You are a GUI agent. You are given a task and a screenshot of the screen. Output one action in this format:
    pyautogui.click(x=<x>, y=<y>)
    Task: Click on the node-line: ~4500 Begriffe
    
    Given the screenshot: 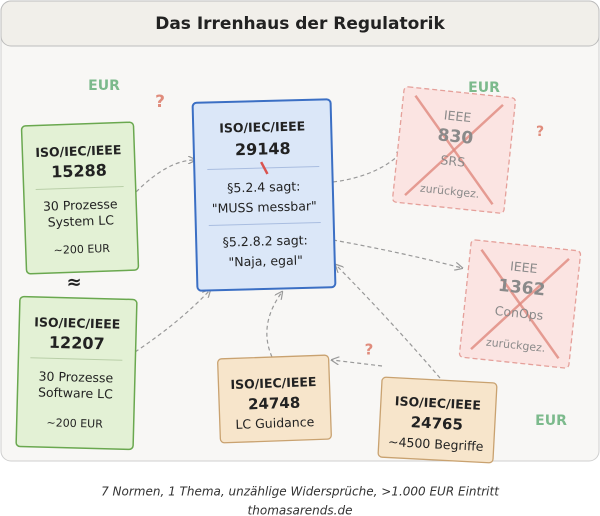 What is the action you would take?
    pyautogui.click(x=436, y=444)
    